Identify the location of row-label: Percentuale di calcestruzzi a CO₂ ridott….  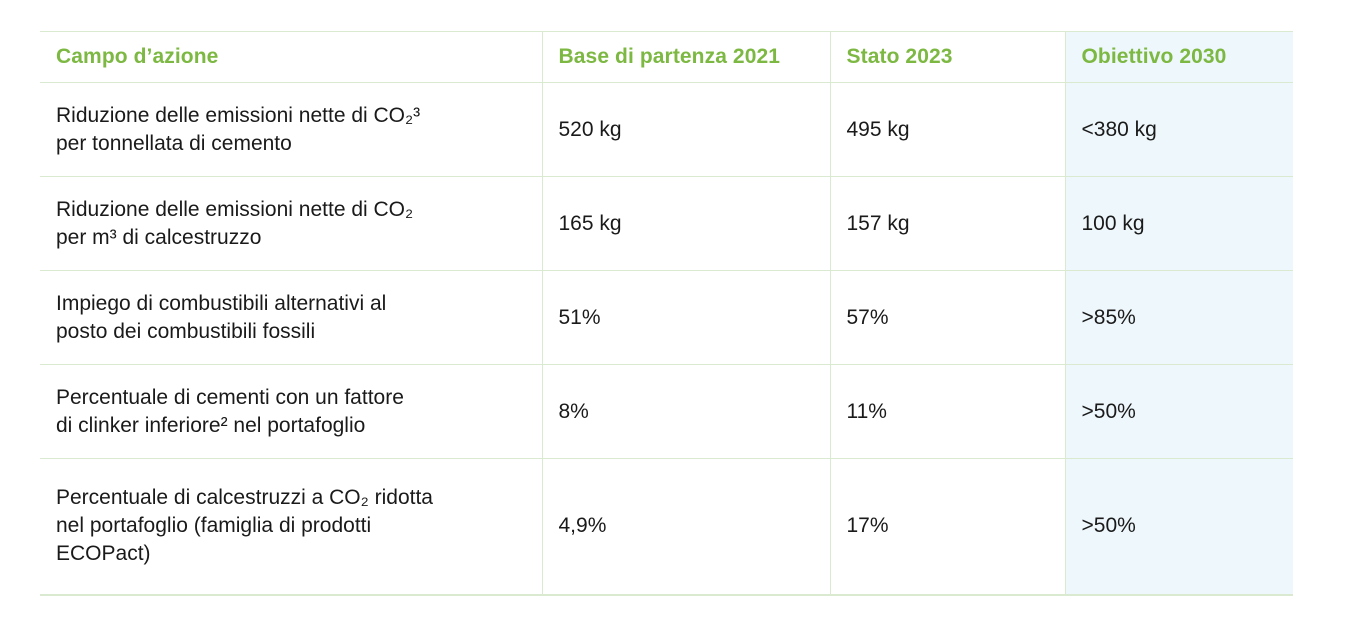
(291, 526).